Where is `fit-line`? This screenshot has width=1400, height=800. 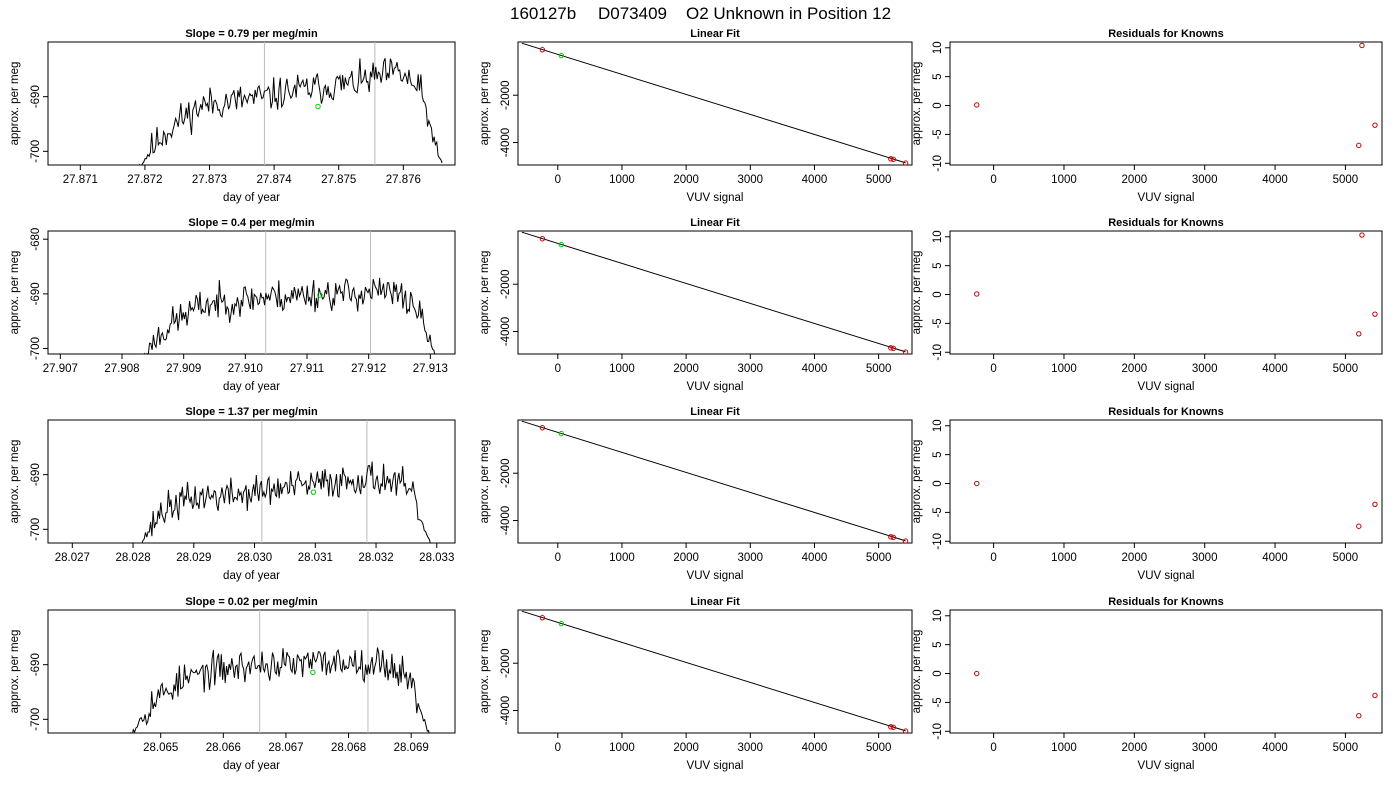 fit-line is located at coordinates (713, 671).